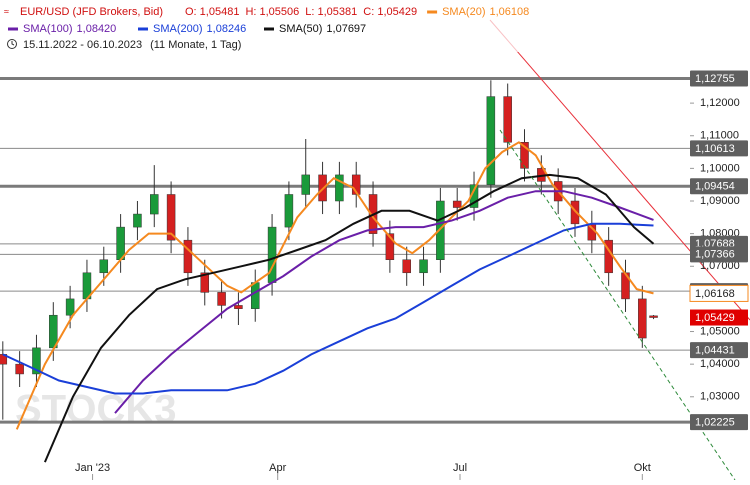 The image size is (750, 485). I want to click on y-tick-label: 1,03000, so click(720, 397).